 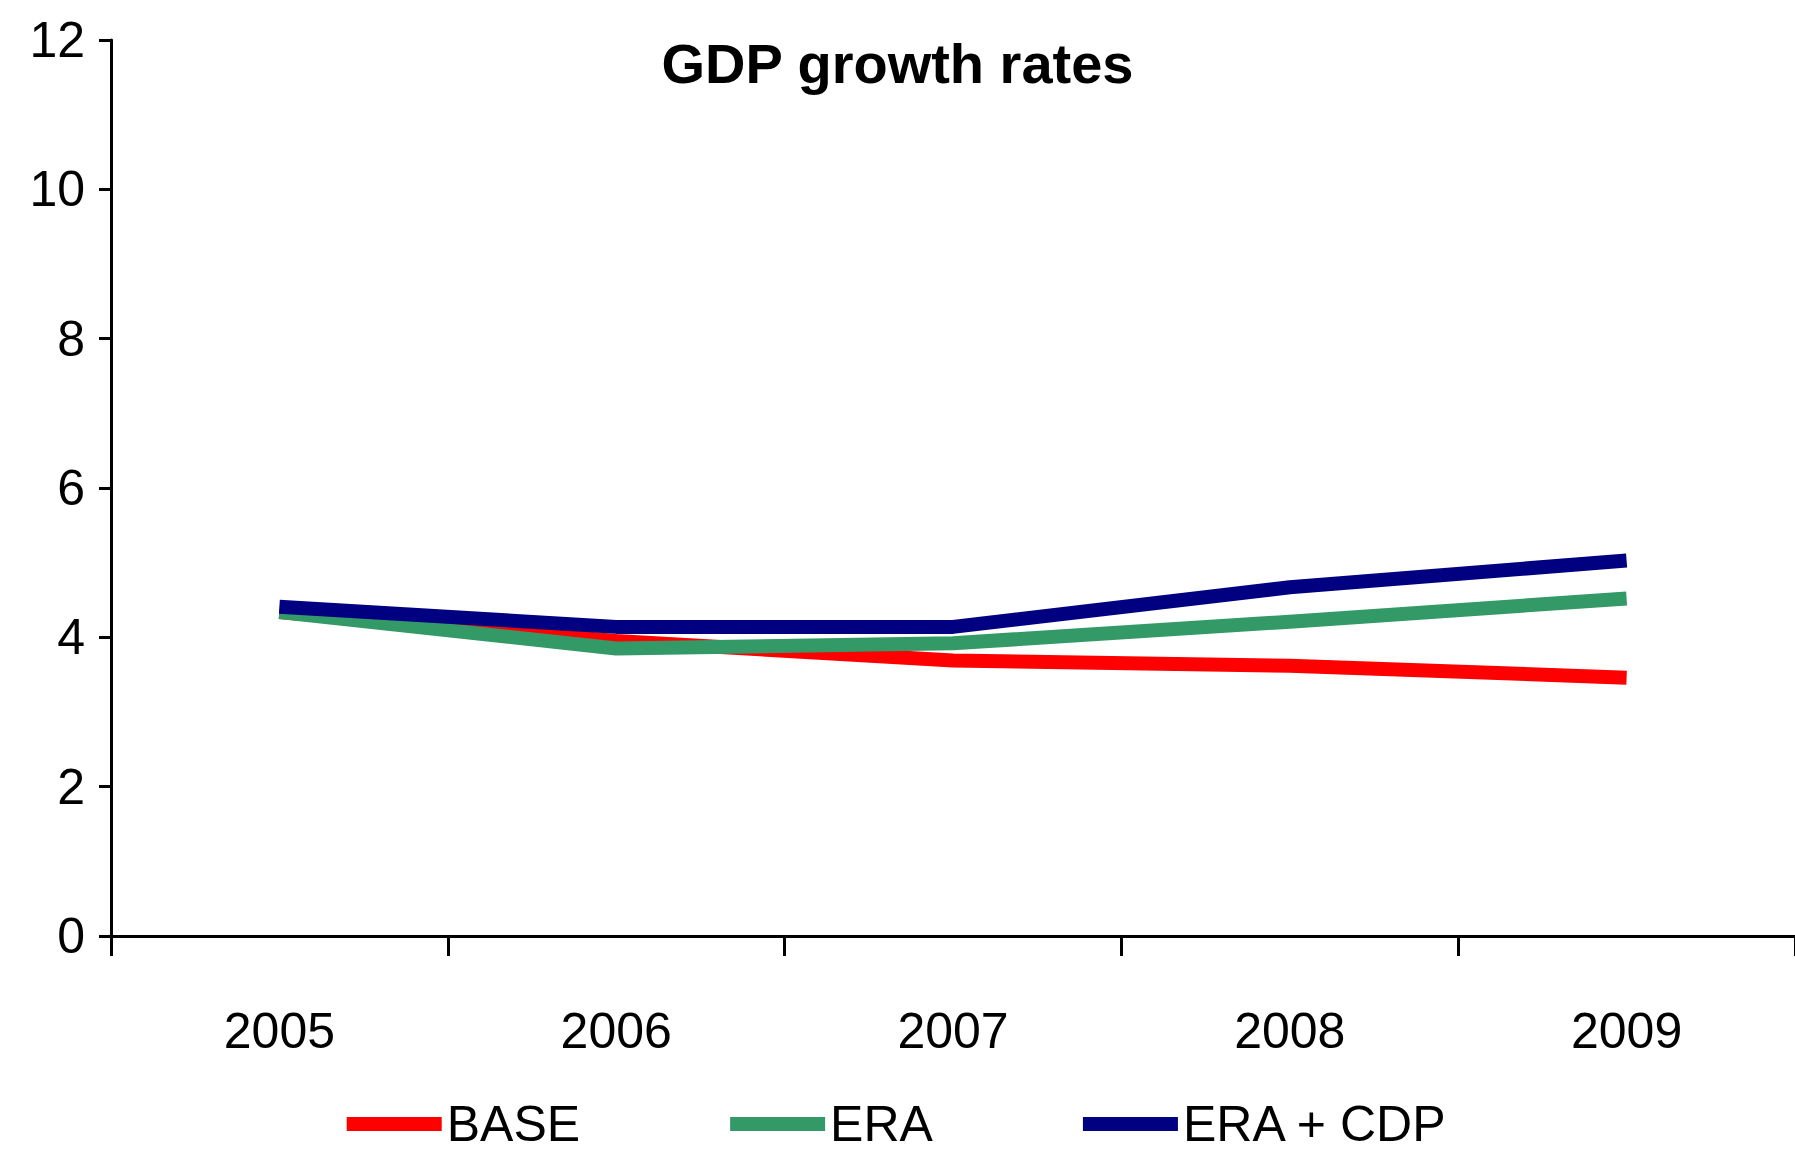 I want to click on x-tick-label: 2005, so click(x=279, y=1031).